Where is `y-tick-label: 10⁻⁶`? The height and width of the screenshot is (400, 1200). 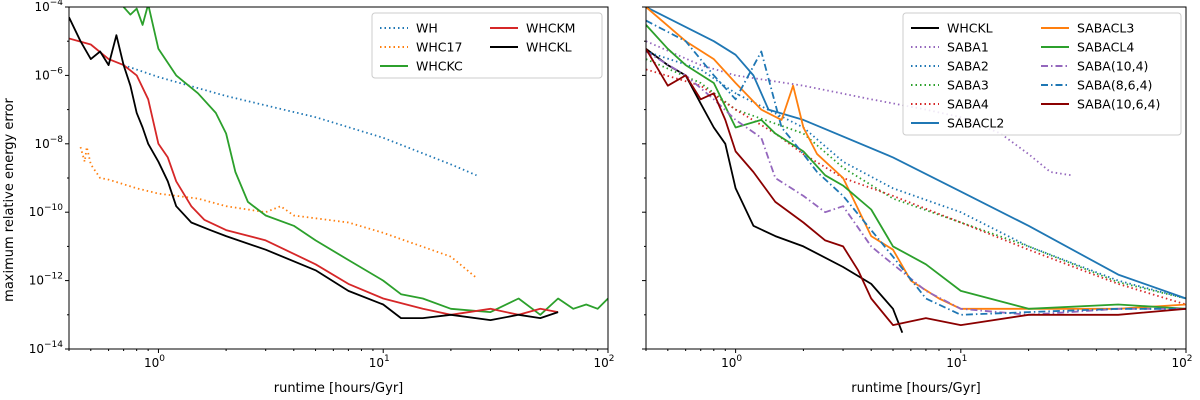 y-tick-label: 10⁻⁶ is located at coordinates (48, 74).